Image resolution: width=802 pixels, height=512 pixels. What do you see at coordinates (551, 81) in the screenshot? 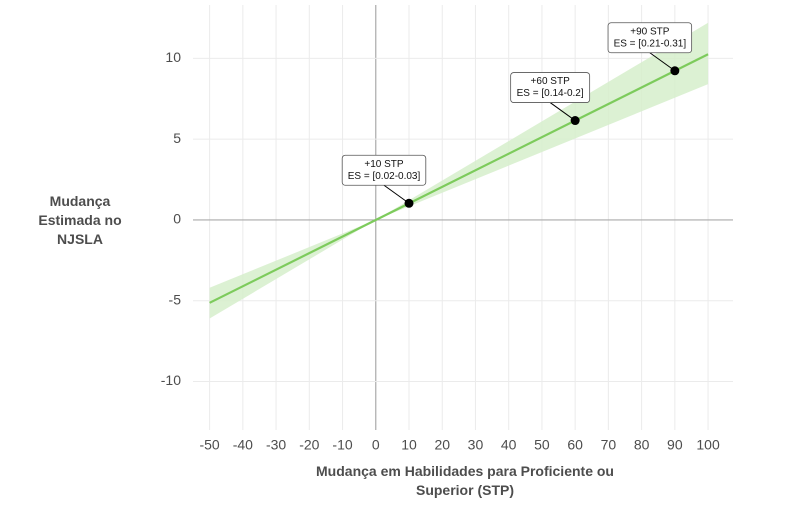
I see `annotation-label: +60 STP` at bounding box center [551, 81].